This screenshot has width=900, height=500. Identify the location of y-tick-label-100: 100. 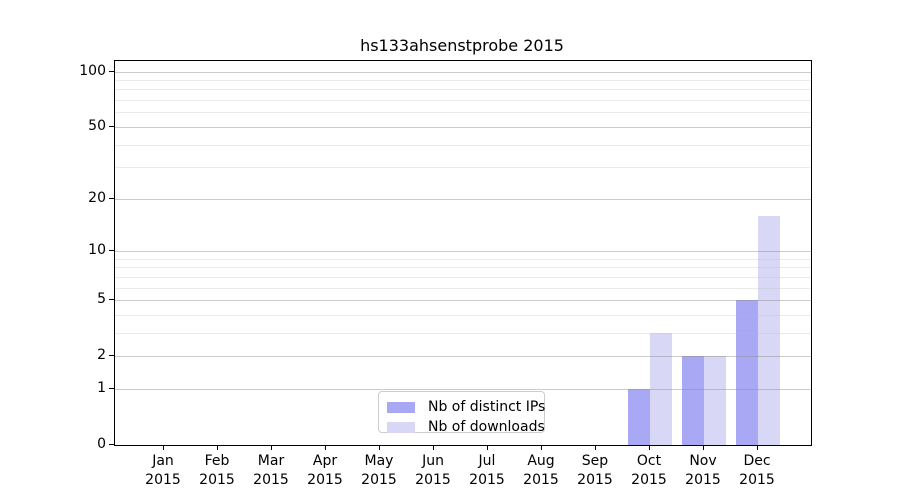
(92, 70).